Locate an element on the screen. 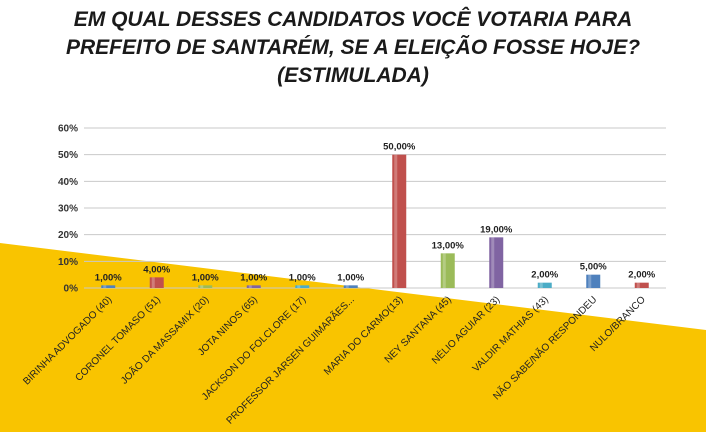  y-tick-label: 10% is located at coordinates (68, 262).